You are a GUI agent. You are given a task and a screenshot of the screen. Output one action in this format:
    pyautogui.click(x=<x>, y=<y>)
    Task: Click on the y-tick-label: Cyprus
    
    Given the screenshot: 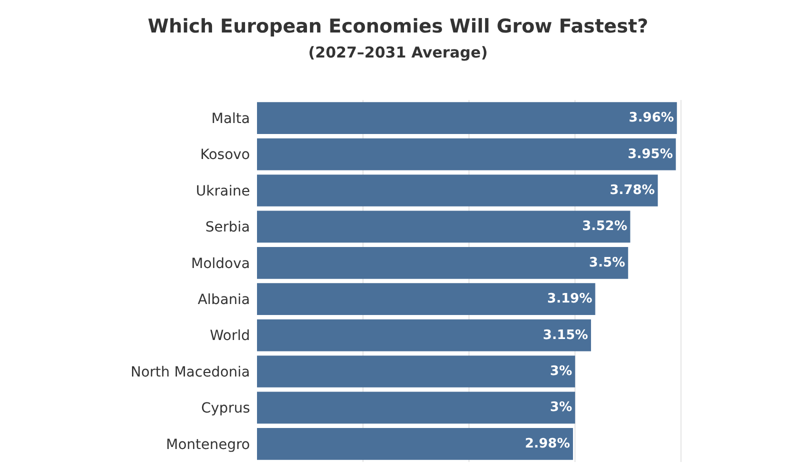 What is the action you would take?
    pyautogui.click(x=225, y=408)
    